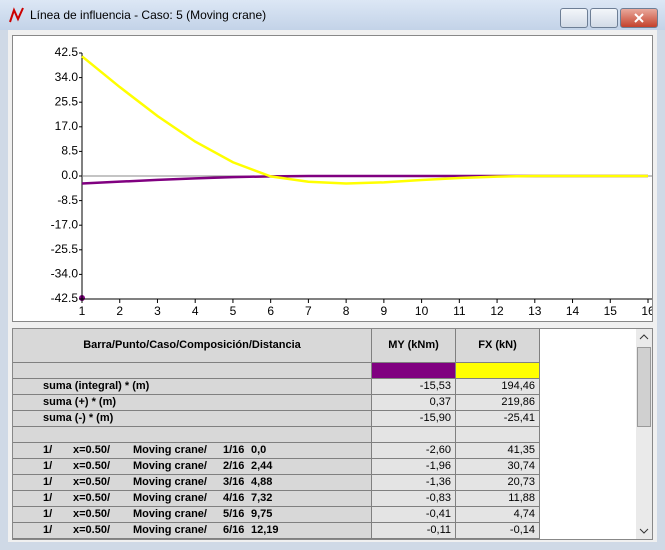 The width and height of the screenshot is (665, 550). What do you see at coordinates (346, 311) in the screenshot?
I see `x-tick-label: 8` at bounding box center [346, 311].